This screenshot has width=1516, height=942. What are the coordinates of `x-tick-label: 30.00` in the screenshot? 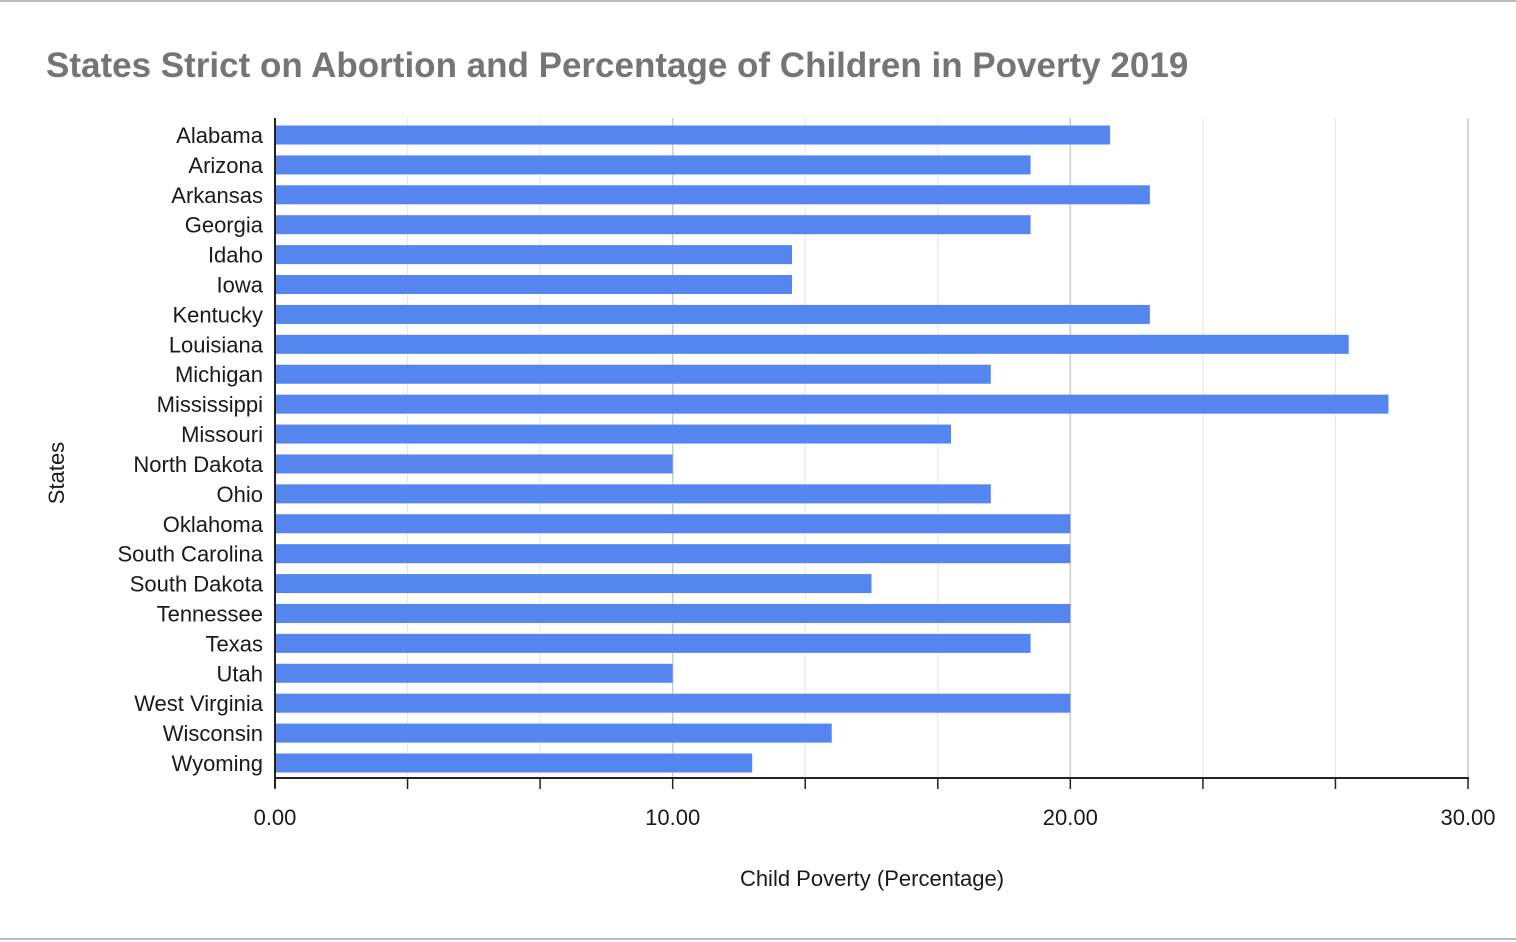 It's located at (1467, 817).